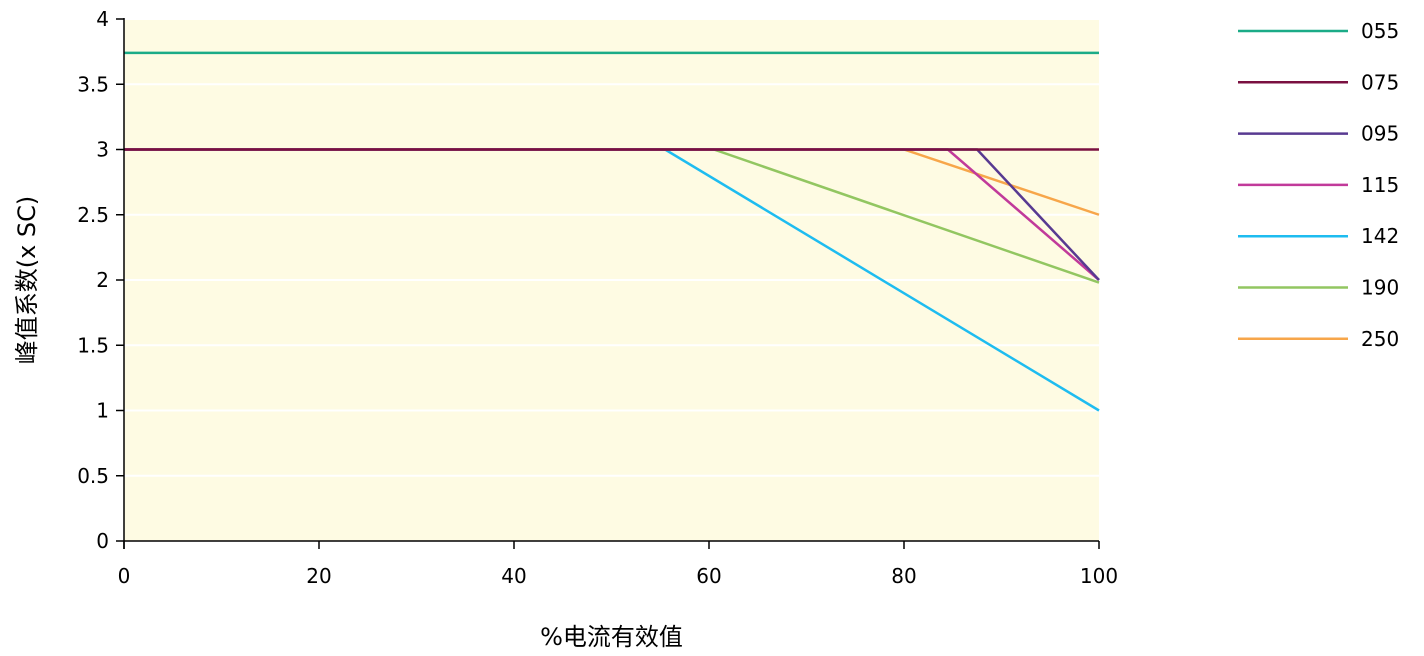 The width and height of the screenshot is (1424, 656). I want to click on y-tick-label: 2, so click(102, 280).